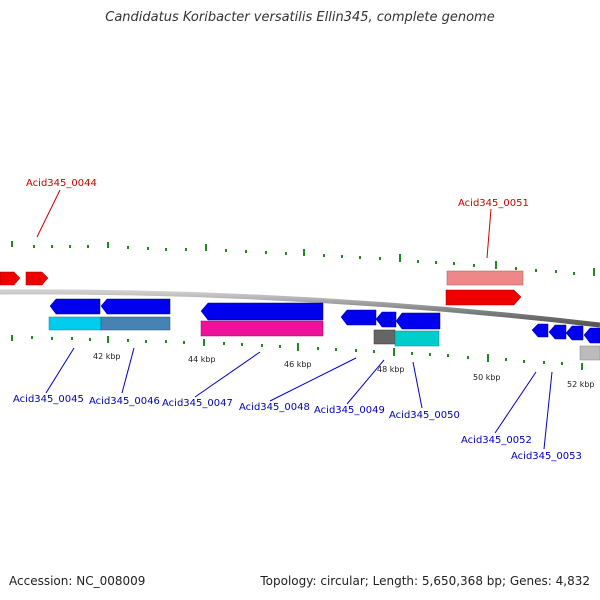  Describe the element at coordinates (262, 288) in the screenshot. I see `forward-strand-genes` at that location.